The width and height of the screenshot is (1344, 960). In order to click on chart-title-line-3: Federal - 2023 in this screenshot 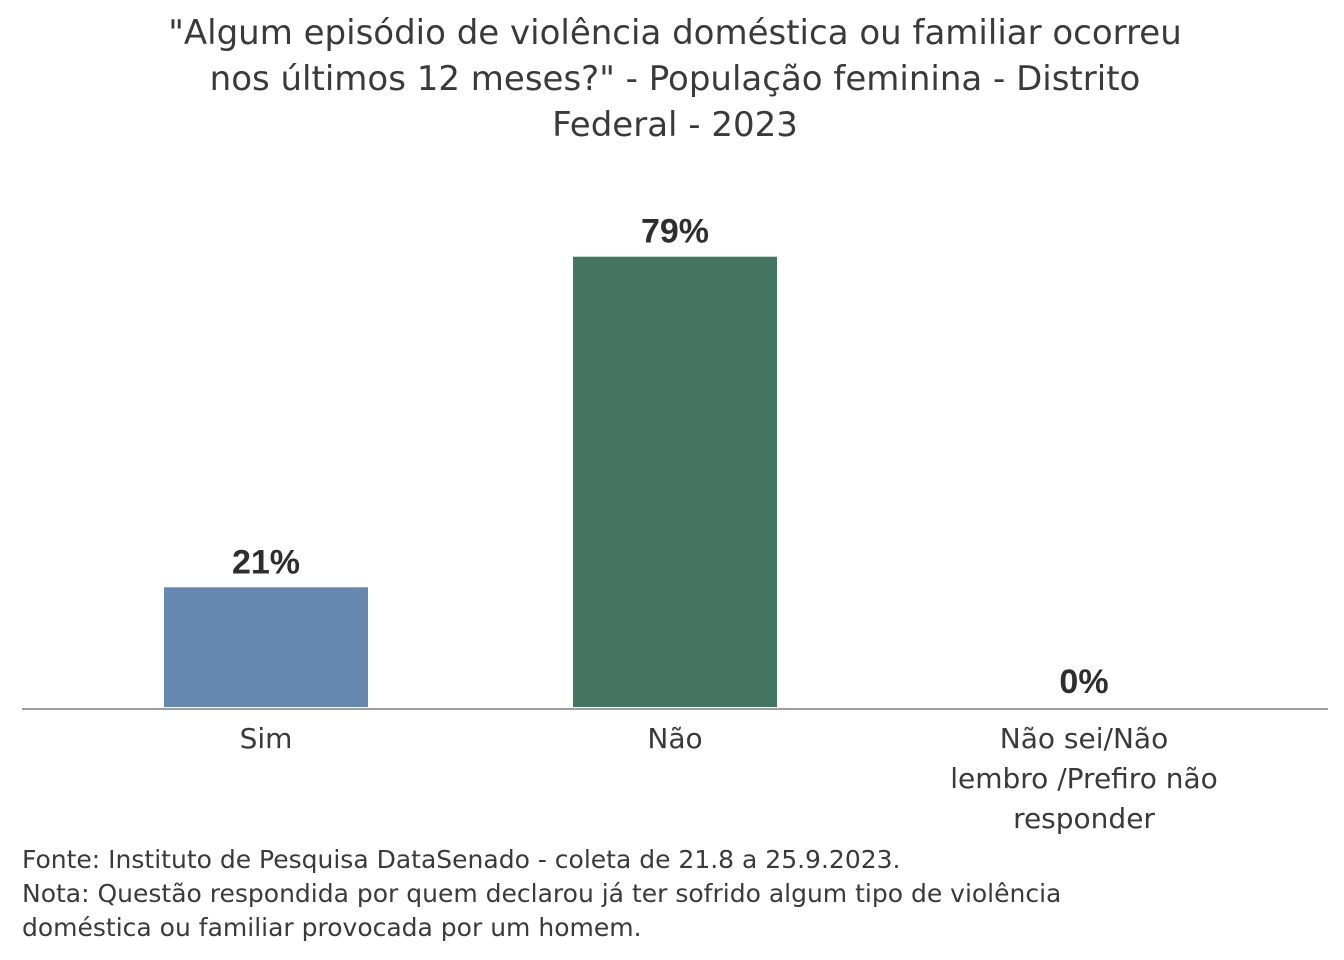, I will do `click(675, 125)`.